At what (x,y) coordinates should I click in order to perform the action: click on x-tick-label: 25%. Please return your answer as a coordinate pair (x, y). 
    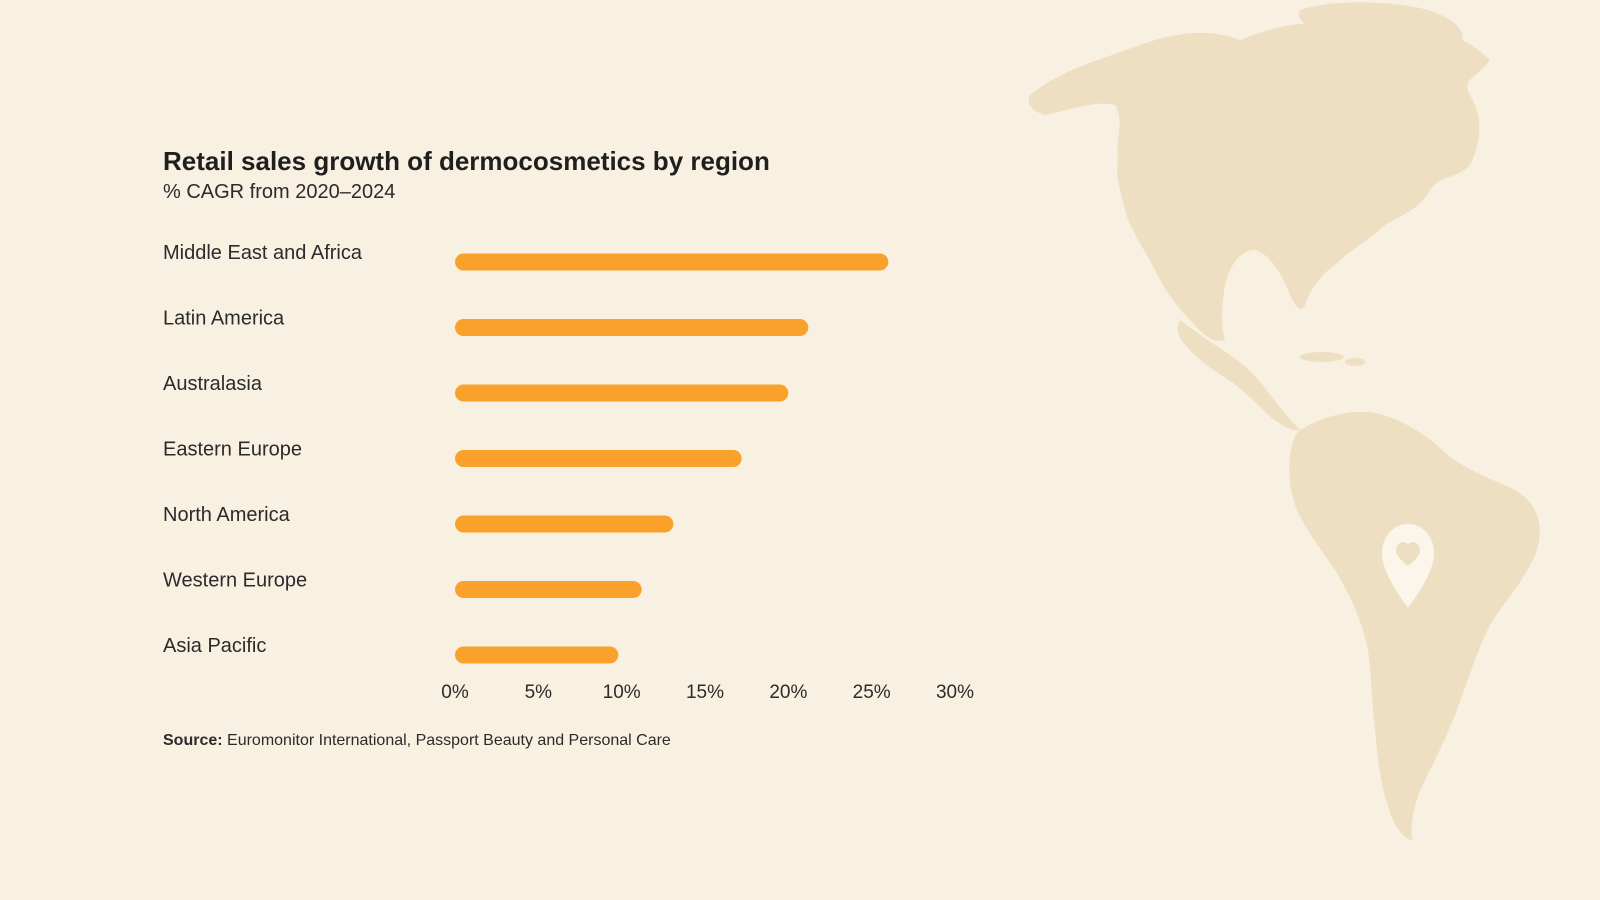
    Looking at the image, I should click on (872, 692).